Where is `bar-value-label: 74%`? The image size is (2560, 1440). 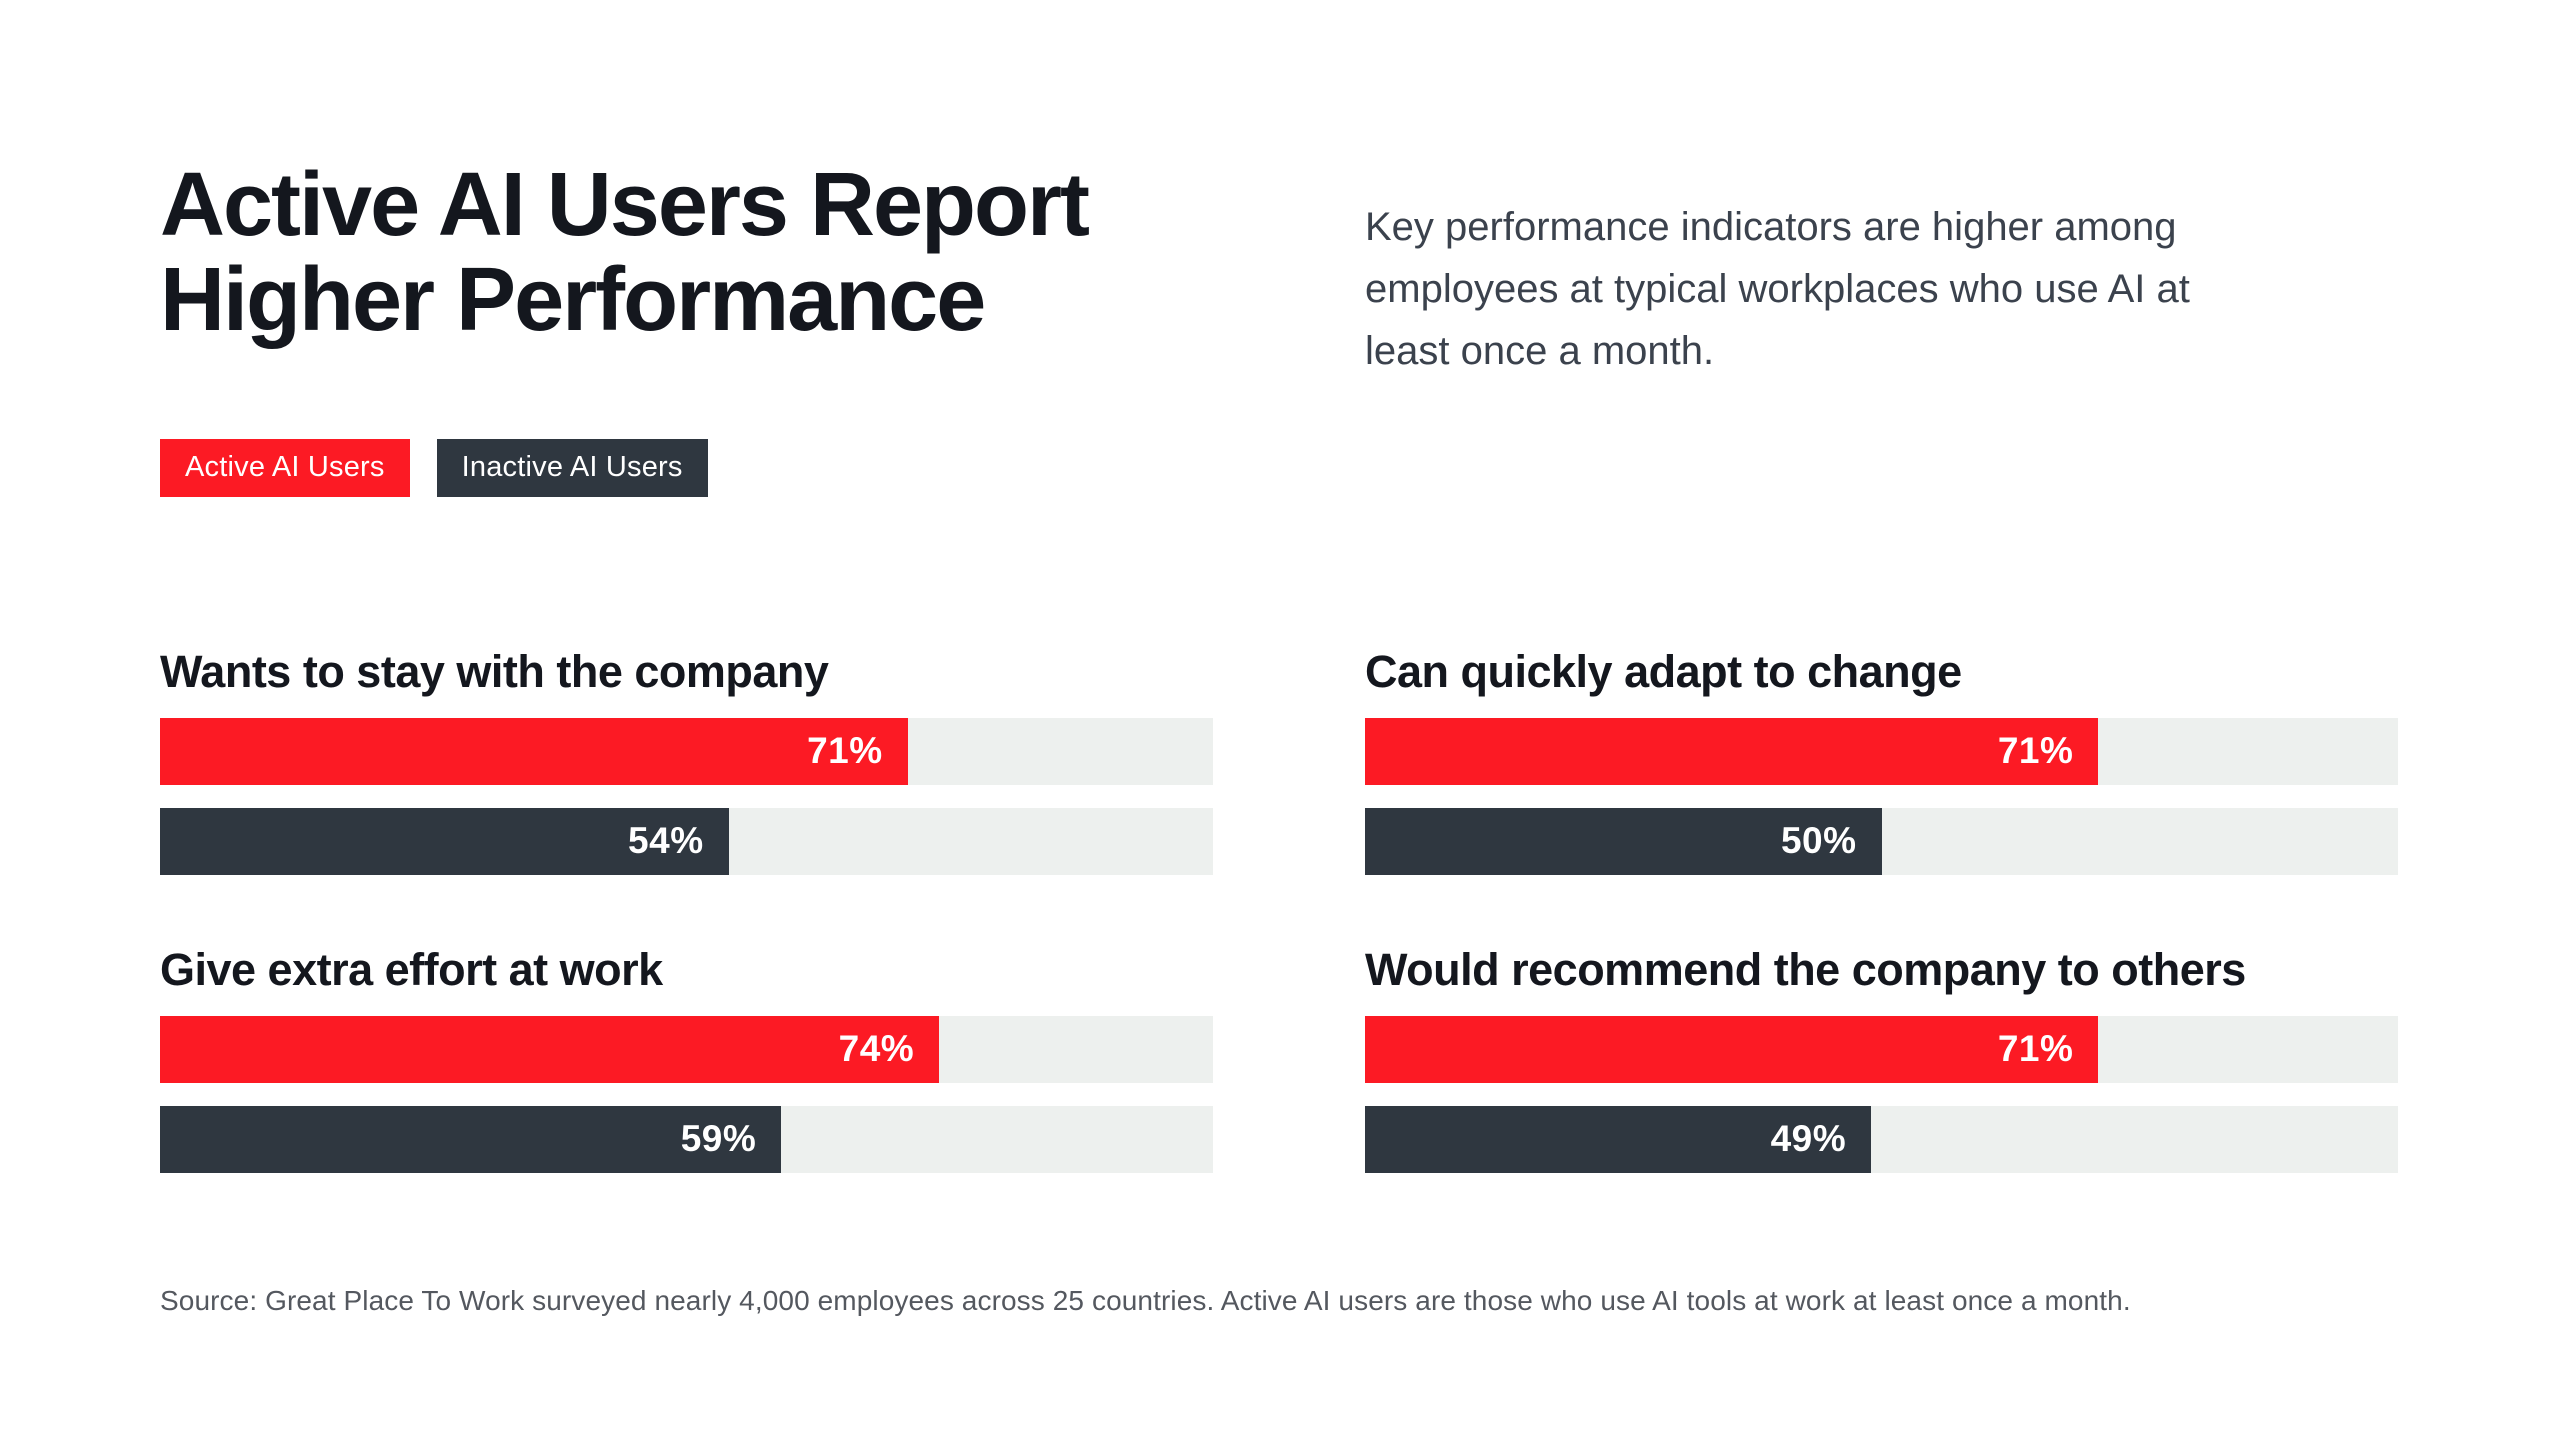 bar-value-label: 74% is located at coordinates (876, 1049).